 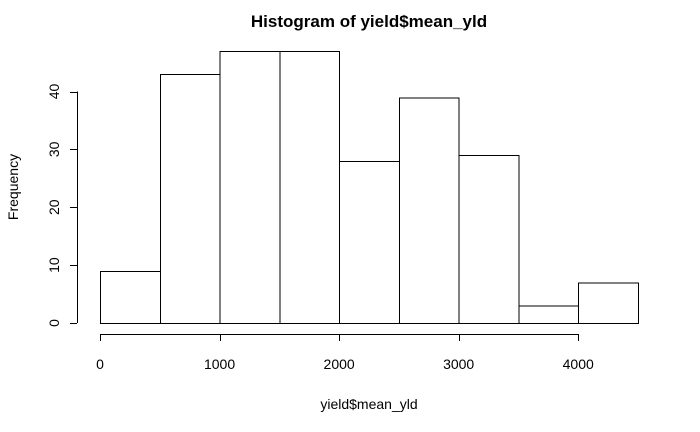 I want to click on x-tick-label-4: 4000, so click(x=578, y=364).